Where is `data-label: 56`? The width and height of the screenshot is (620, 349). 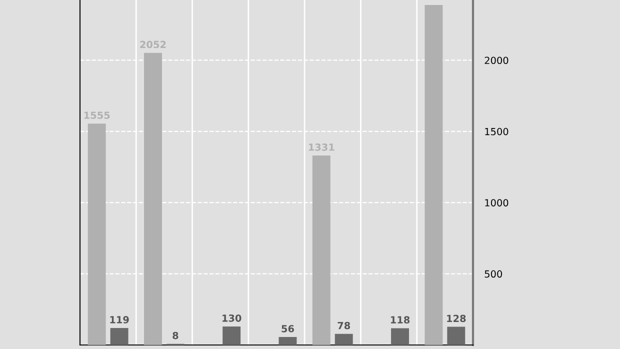
data-label: 56 is located at coordinates (288, 328).